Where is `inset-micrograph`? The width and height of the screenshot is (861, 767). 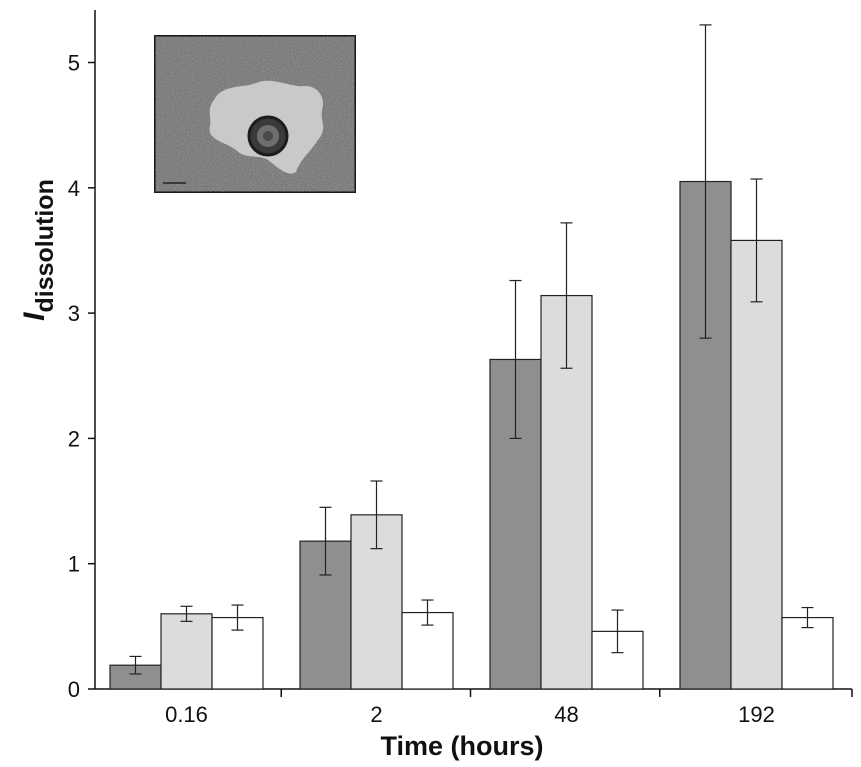
inset-micrograph is located at coordinates (255, 114).